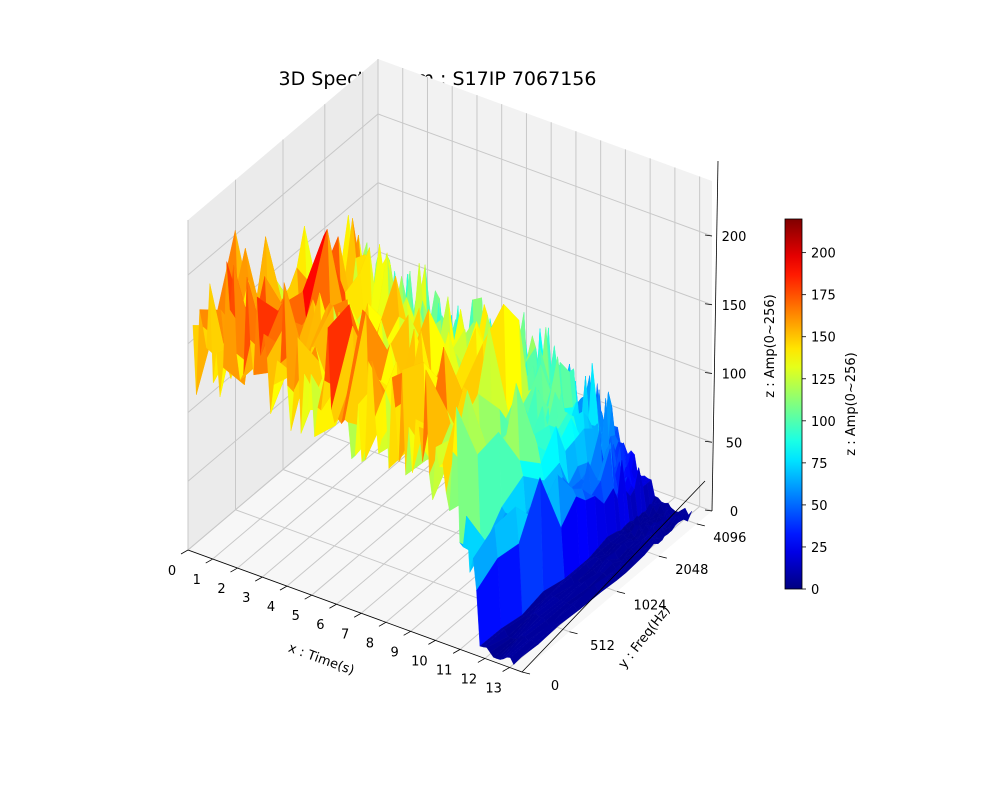  I want to click on z-axis-label: z : Amp(0~256), so click(770, 345).